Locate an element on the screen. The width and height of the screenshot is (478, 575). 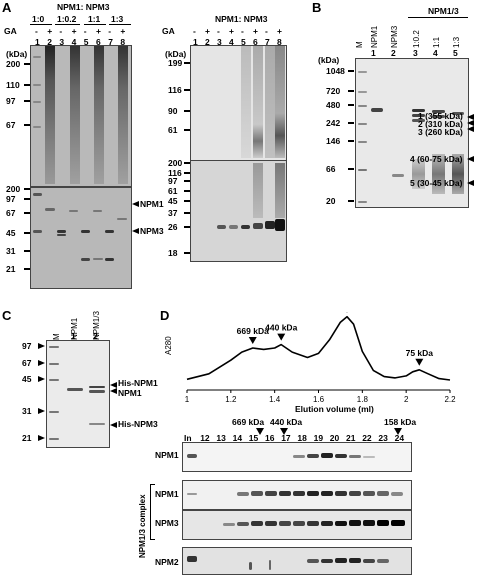
mw-marker: 110 is located at coordinates (13, 85).